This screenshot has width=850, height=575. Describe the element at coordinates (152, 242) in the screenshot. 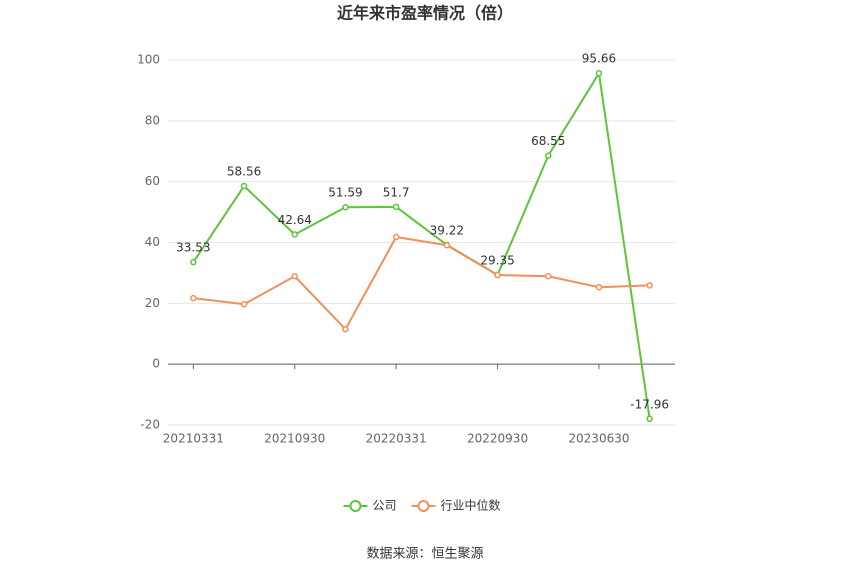

I see `y-tick-label: 40` at that location.